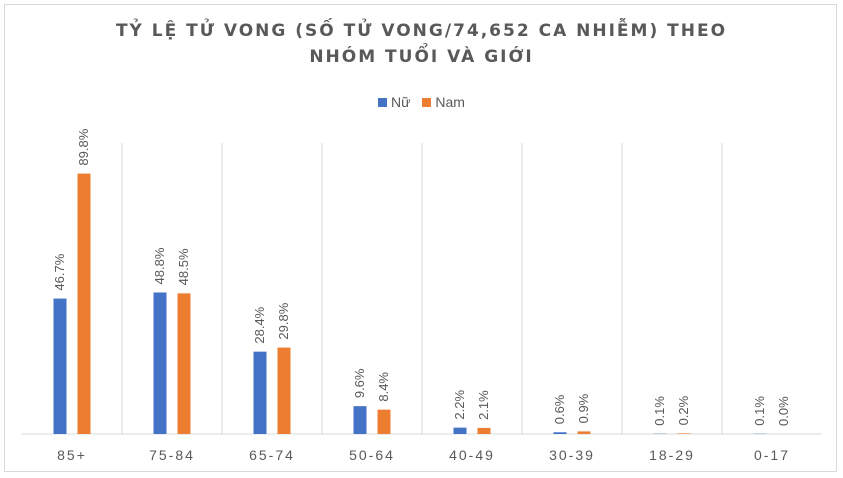 This screenshot has height=478, width=843. I want to click on legend-item-female: Nữ, so click(394, 102).